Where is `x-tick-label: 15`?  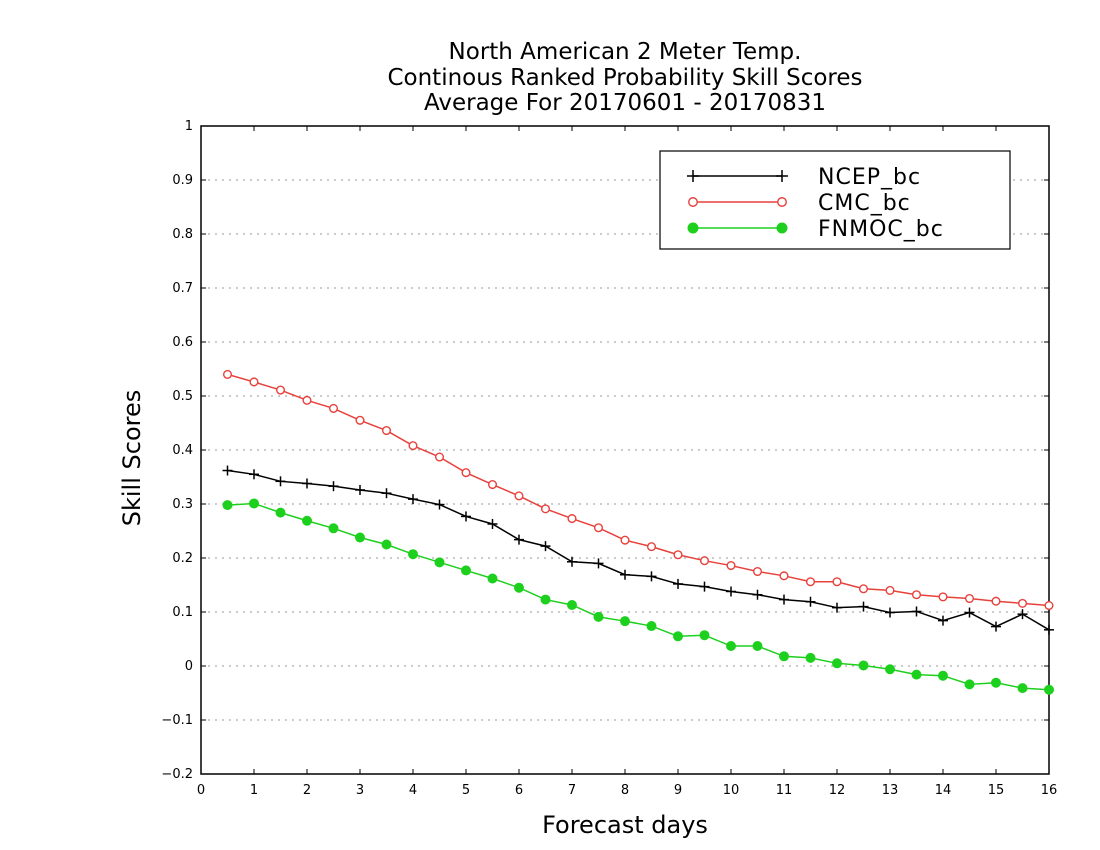 x-tick-label: 15 is located at coordinates (996, 790).